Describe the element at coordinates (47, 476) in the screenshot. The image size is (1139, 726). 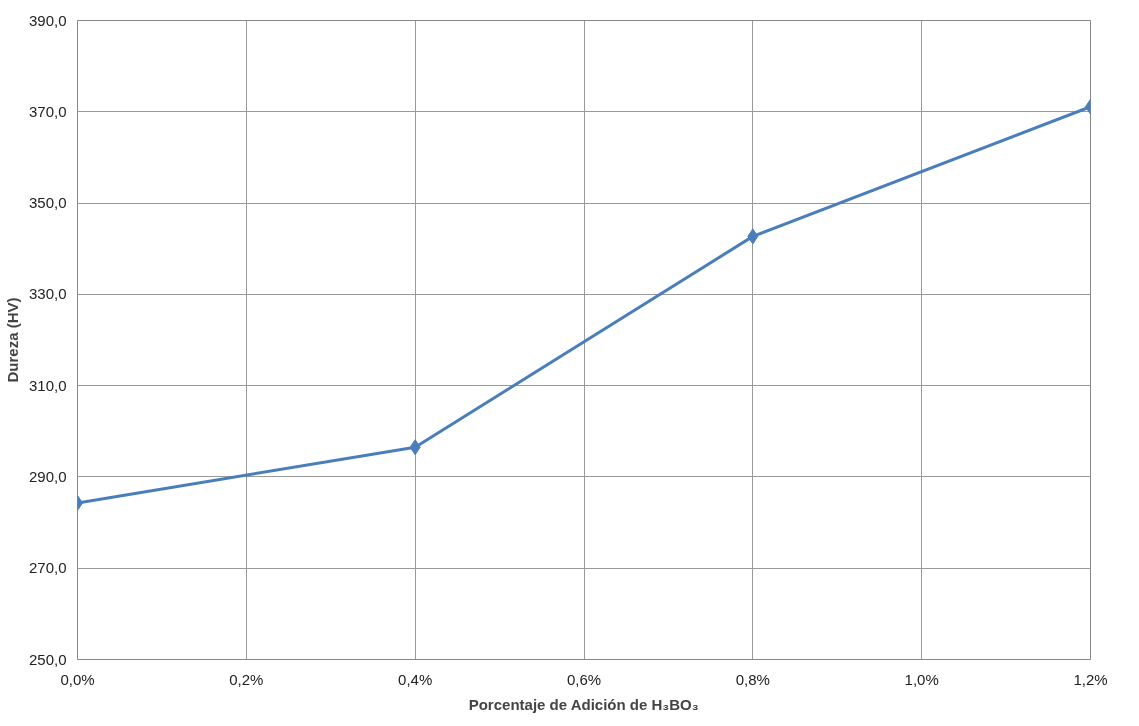
I see `y-tick-label: 290,0` at that location.